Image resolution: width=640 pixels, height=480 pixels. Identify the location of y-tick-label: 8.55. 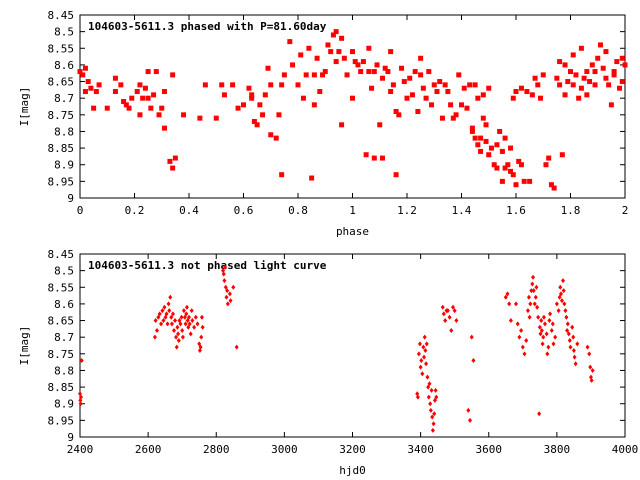
(61, 287).